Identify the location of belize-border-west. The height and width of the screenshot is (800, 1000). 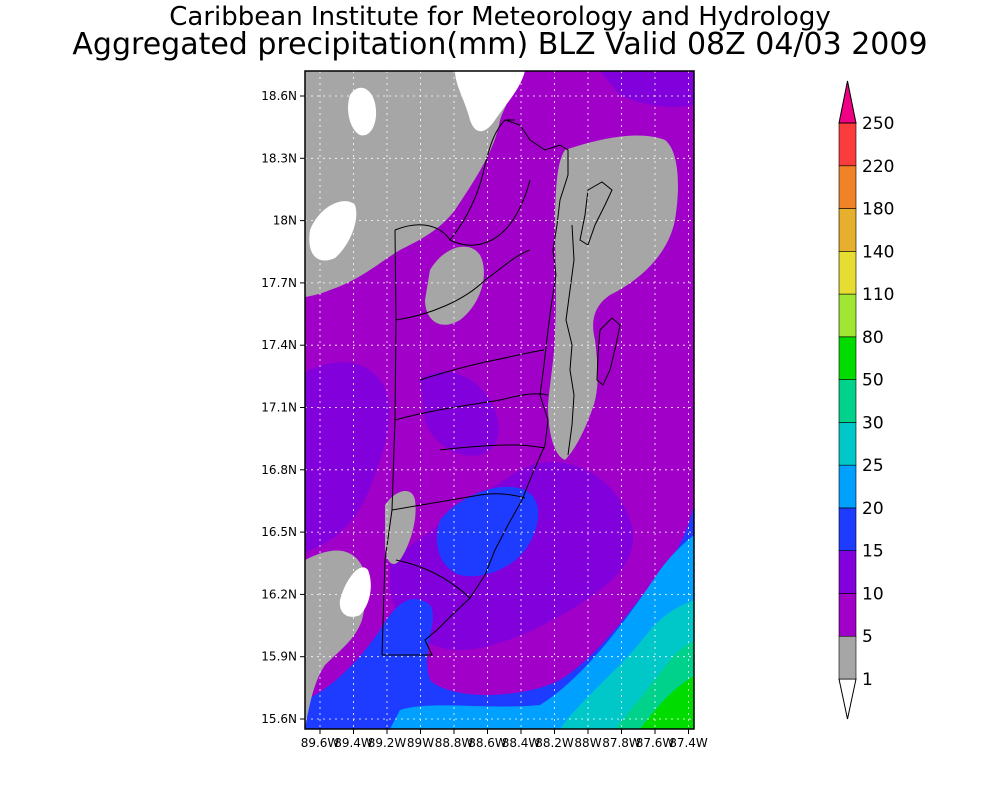
(389, 442).